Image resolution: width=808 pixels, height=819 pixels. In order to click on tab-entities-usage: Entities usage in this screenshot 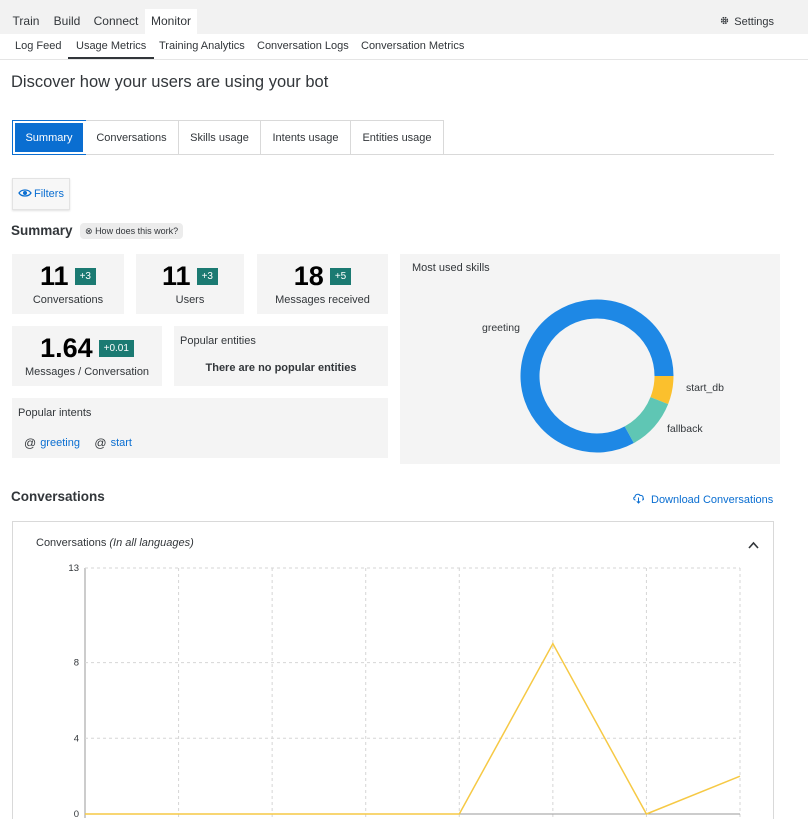, I will do `click(397, 137)`.